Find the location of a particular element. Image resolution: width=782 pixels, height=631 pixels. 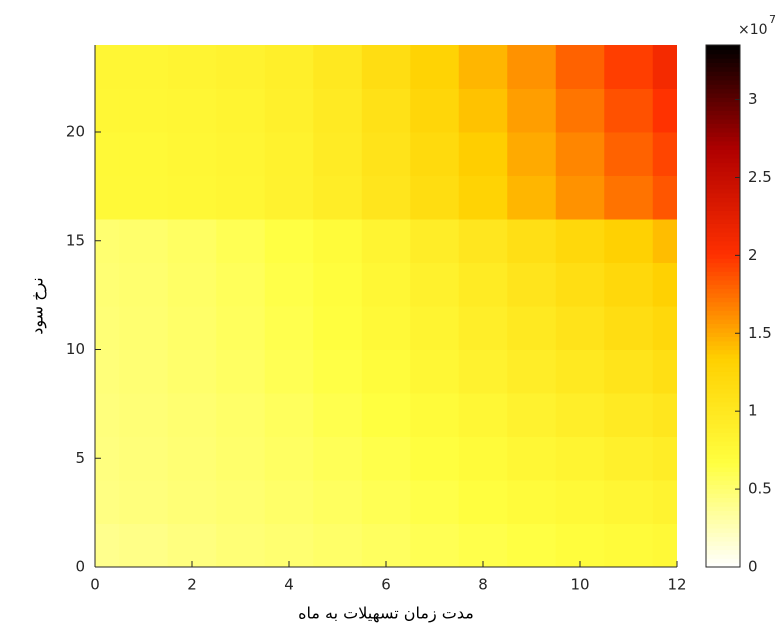

colorbar-tick-label: 2.5 is located at coordinates (760, 177).